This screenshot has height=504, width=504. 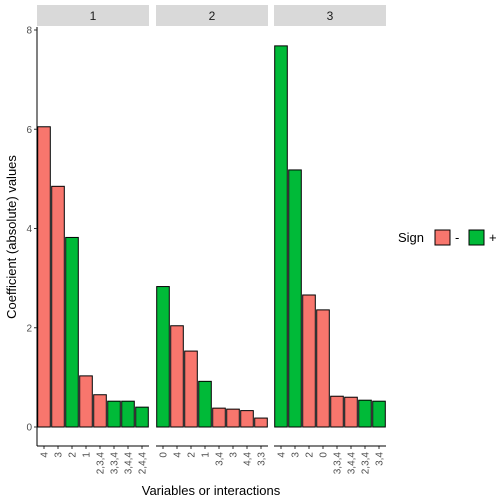 What do you see at coordinates (493, 237) in the screenshot?
I see `legend-label: +` at bounding box center [493, 237].